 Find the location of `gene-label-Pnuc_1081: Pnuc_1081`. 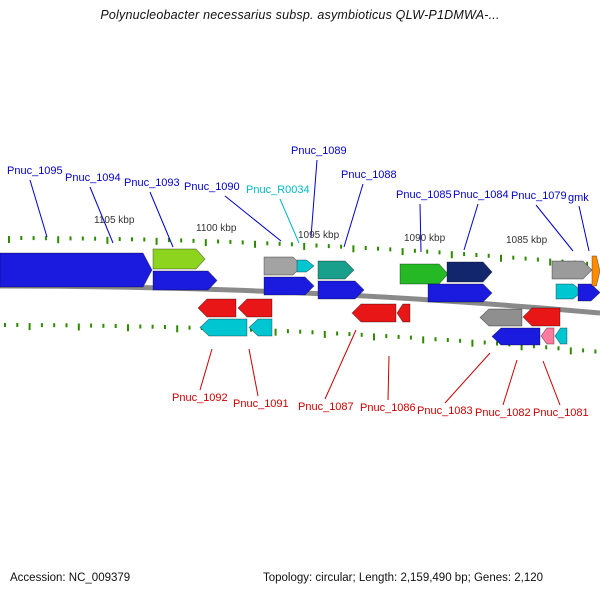

gene-label-Pnuc_1081: Pnuc_1081 is located at coordinates (561, 413).